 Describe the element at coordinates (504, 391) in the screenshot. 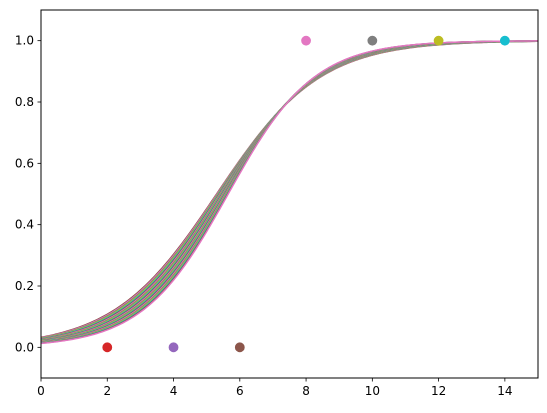

I see `x-tick-label: 14` at that location.